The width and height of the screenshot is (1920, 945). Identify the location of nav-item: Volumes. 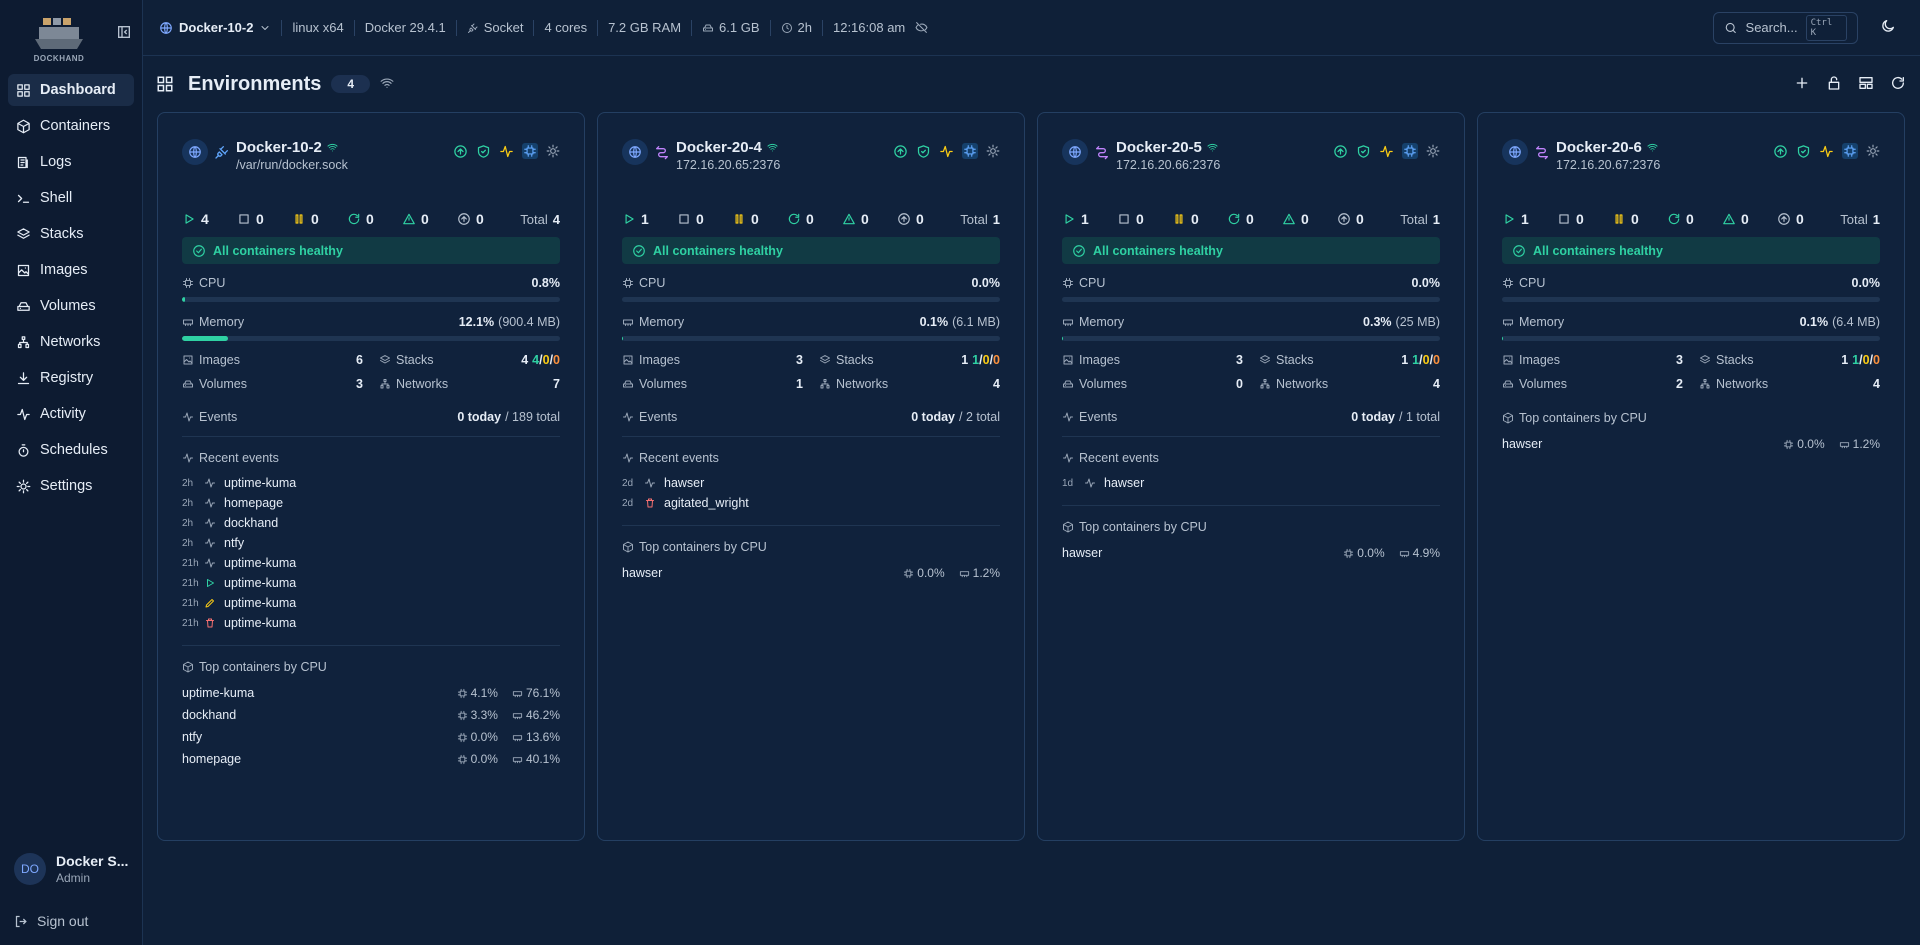
(71, 306).